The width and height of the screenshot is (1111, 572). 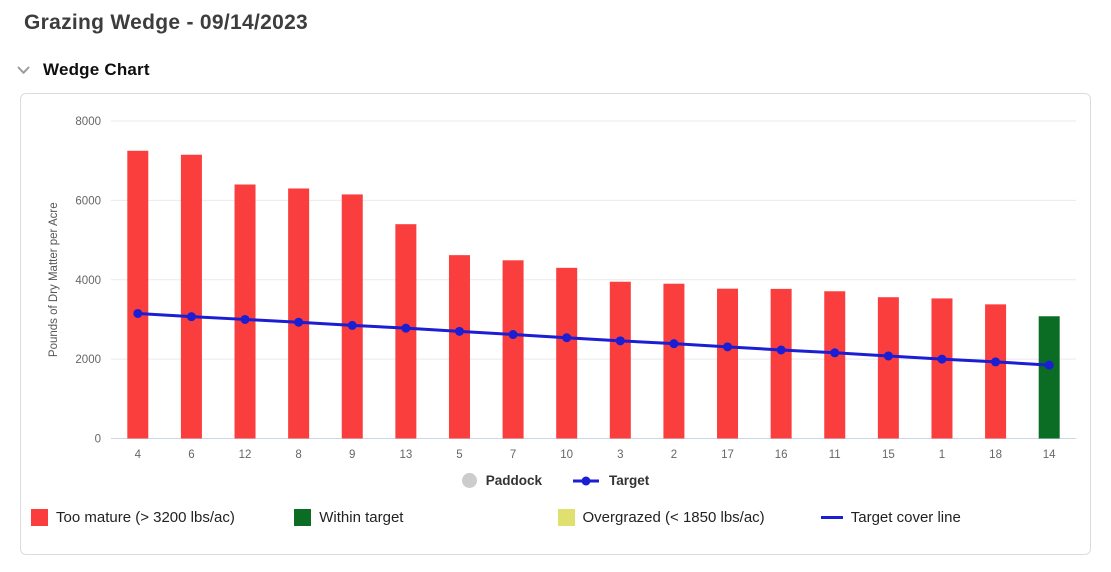 I want to click on x-tick-label: 17, so click(x=727, y=455).